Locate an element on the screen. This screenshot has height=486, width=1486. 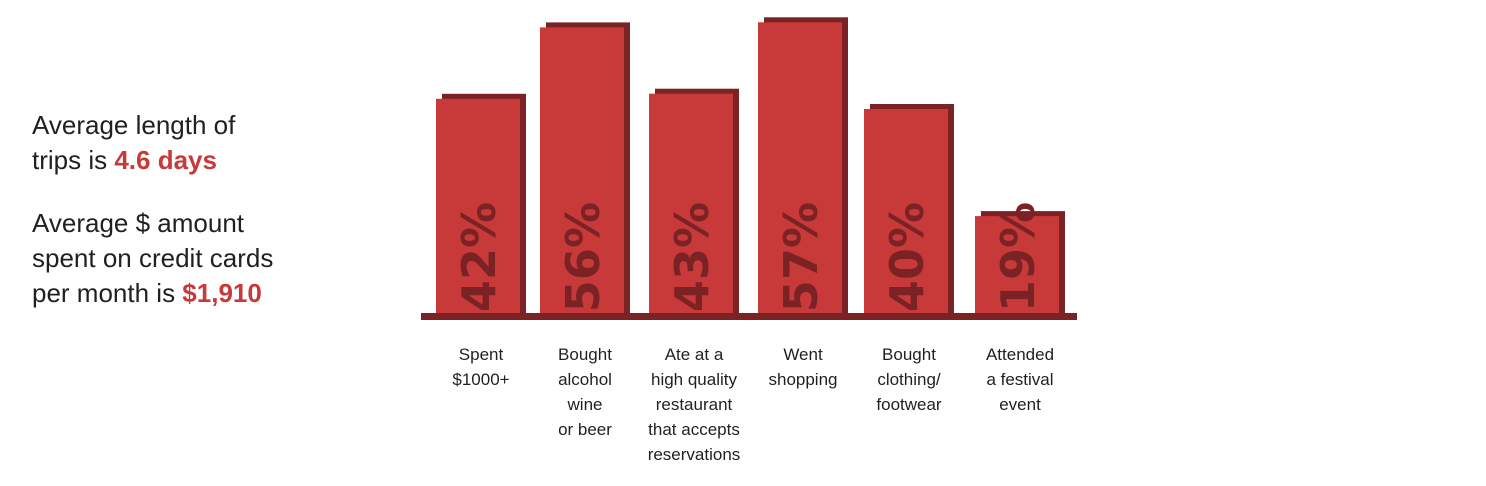
value-label-spent-1000: 42% is located at coordinates (479, 257).